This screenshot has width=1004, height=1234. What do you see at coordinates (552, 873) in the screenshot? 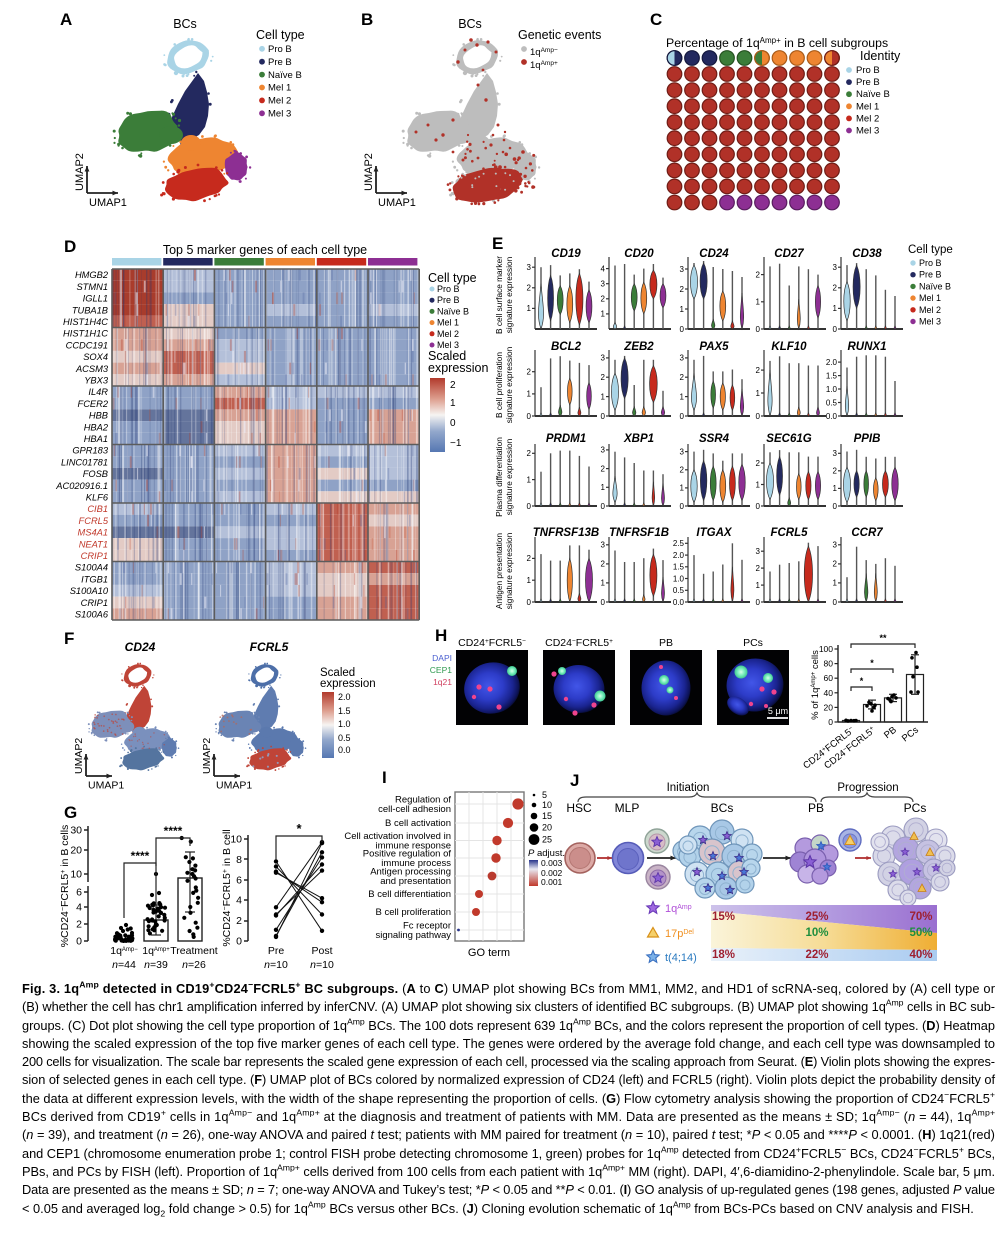
I see `svg-text: 0.002` at bounding box center [552, 873].